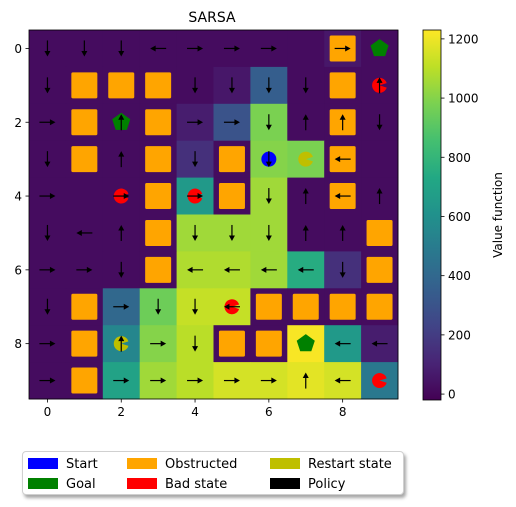 This screenshot has width=516, height=507. I want to click on colorbar-tick-label: 800, so click(459, 158).